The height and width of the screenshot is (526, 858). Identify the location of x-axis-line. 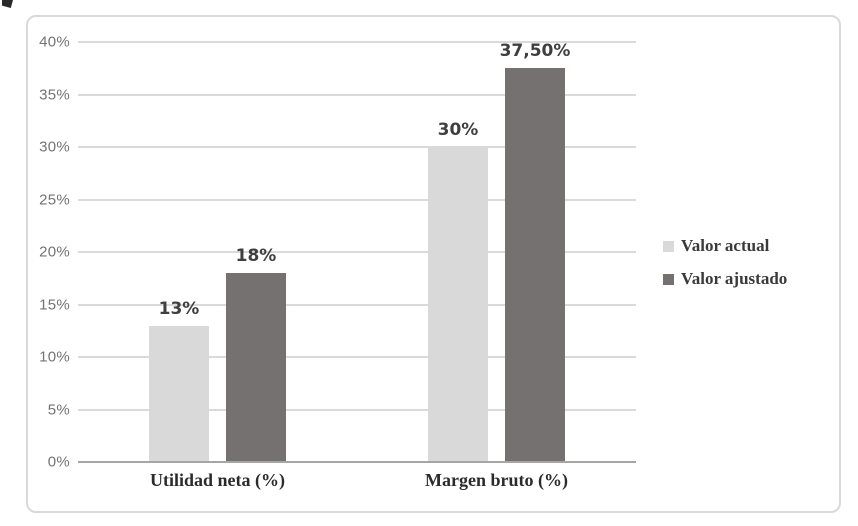
(357, 462).